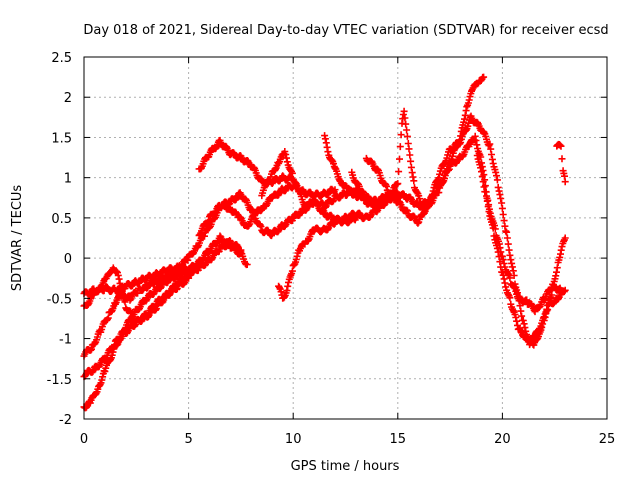 The width and height of the screenshot is (640, 480). What do you see at coordinates (61, 138) in the screenshot?
I see `y-tick-label: 1.5` at bounding box center [61, 138].